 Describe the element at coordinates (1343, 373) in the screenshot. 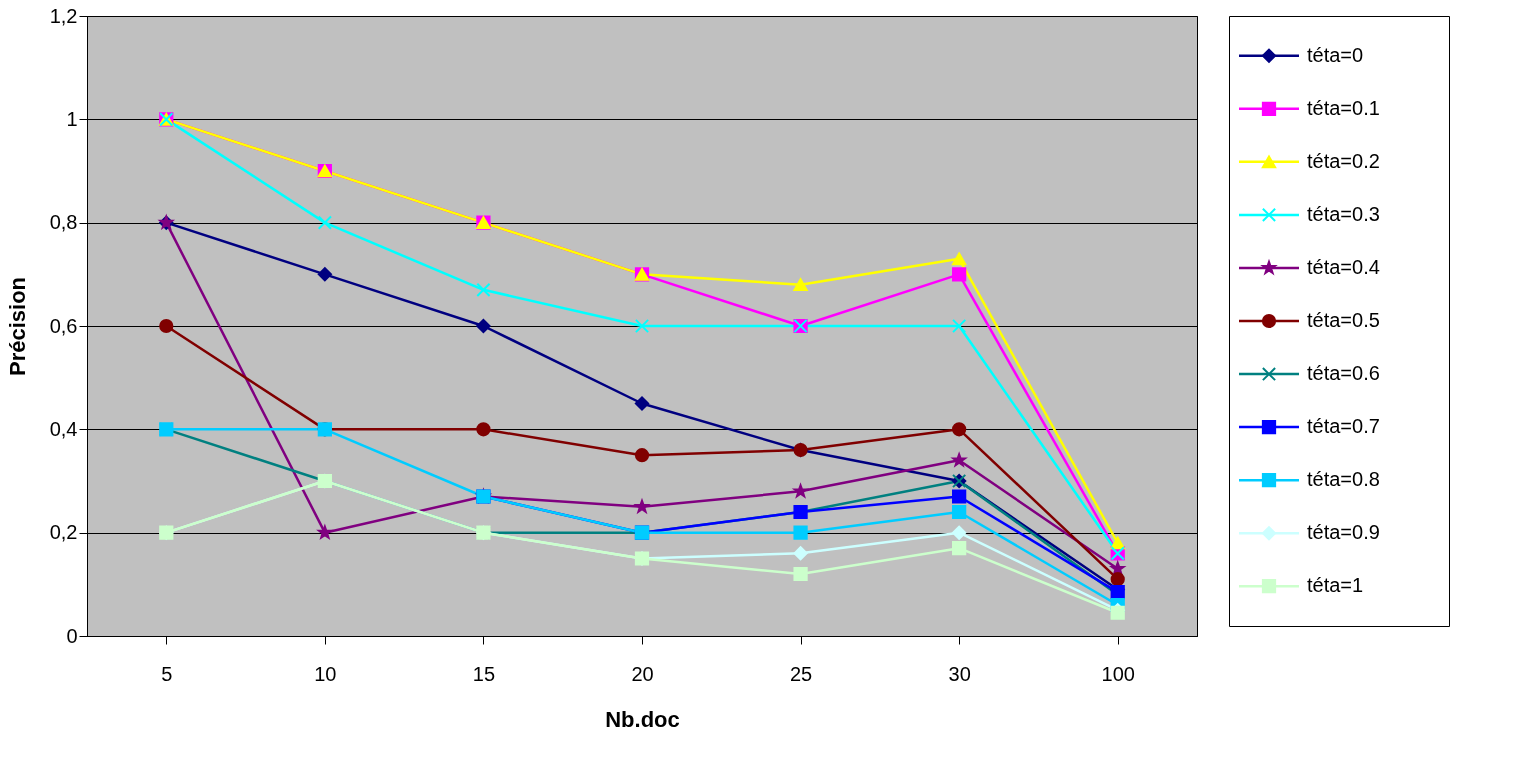

I see `legend-label: téta=0.6` at that location.